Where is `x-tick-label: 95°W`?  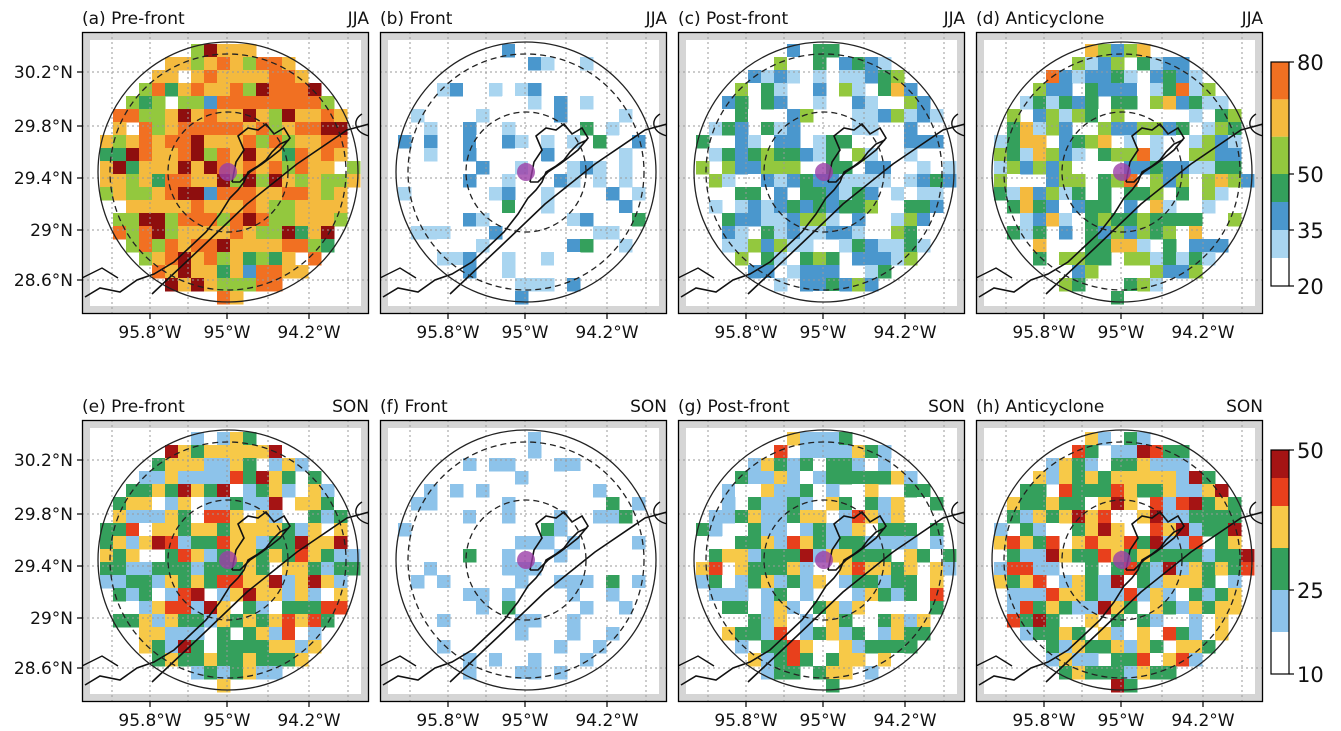 x-tick-label: 95°W is located at coordinates (227, 333).